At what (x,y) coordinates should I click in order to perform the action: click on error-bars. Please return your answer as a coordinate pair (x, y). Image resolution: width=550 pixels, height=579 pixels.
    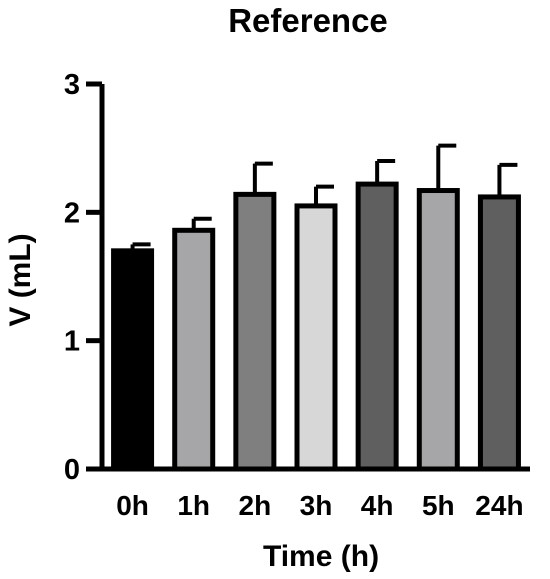
    Looking at the image, I should click on (324, 197).